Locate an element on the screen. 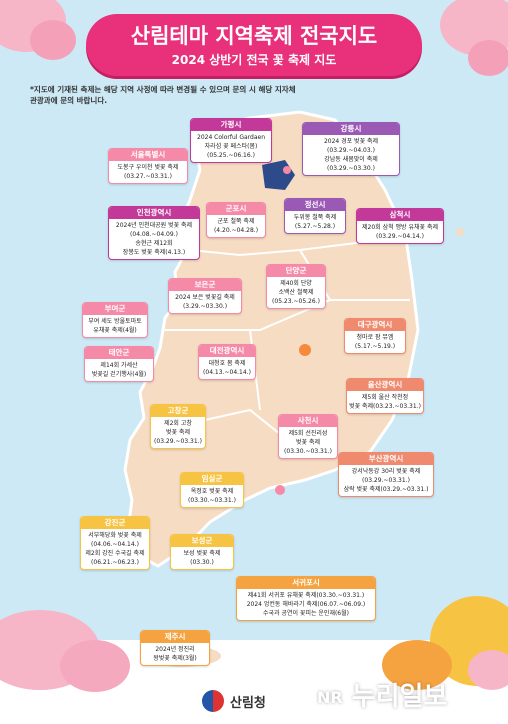 The image size is (508, 724). festival-region-label: 대구광역시 is located at coordinates (375, 325).